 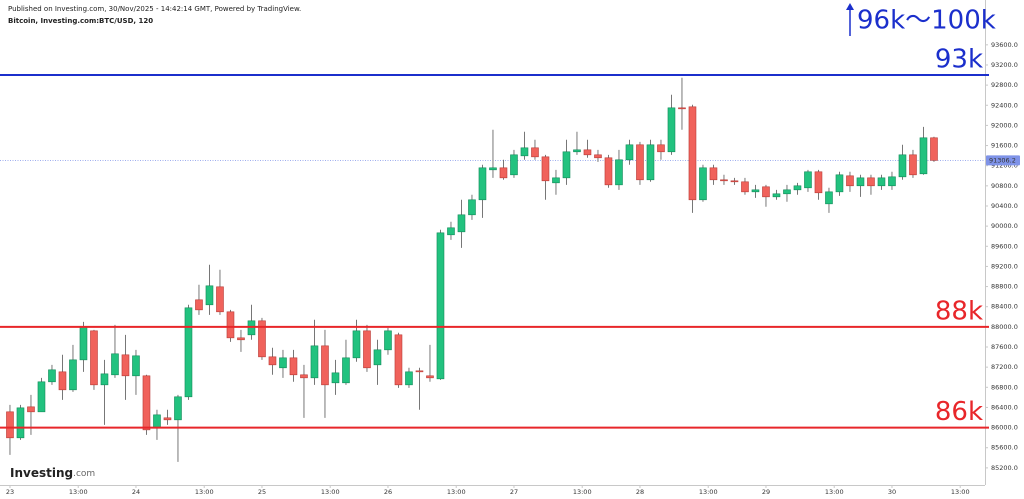 What do you see at coordinates (1004, 105) in the screenshot?
I see `y-tick-label: 92400.0` at bounding box center [1004, 105].